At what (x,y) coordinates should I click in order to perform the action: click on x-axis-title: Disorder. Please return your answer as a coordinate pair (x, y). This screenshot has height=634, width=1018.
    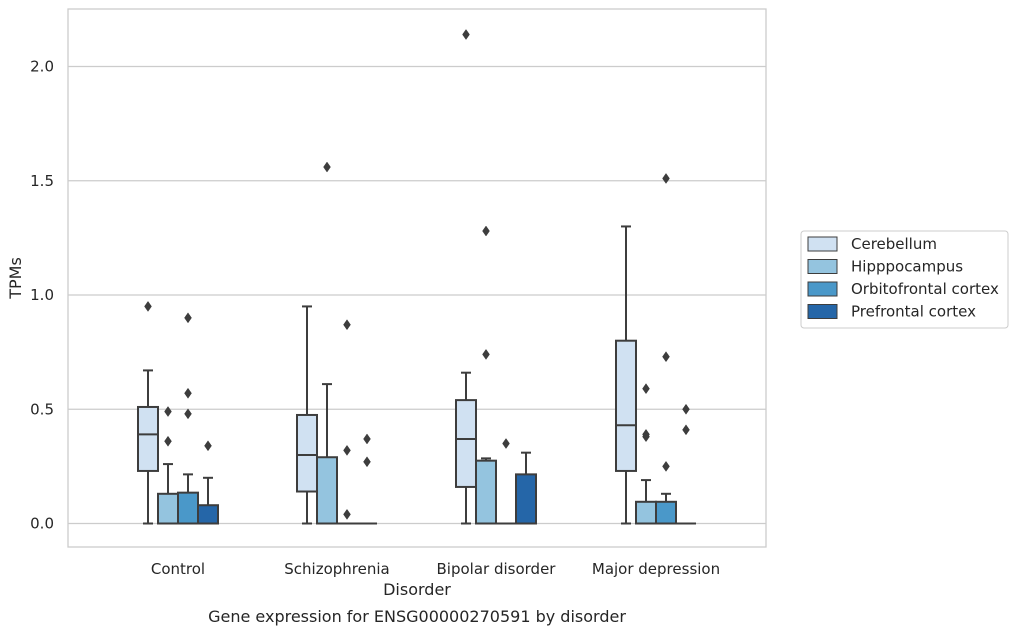
    Looking at the image, I should click on (417, 589).